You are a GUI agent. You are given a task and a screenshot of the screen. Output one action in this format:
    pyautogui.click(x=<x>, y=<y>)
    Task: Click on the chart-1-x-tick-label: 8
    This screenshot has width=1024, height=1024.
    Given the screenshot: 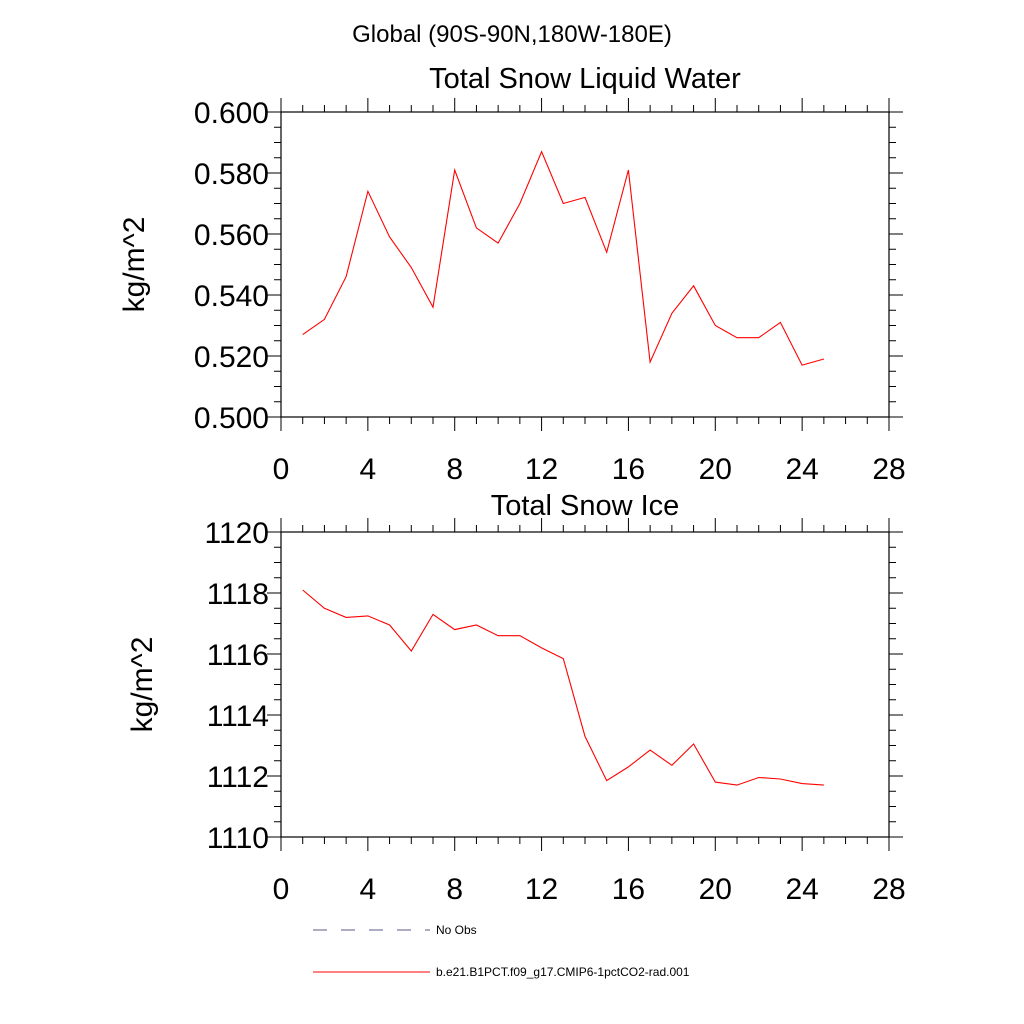 What is the action you would take?
    pyautogui.click(x=454, y=889)
    